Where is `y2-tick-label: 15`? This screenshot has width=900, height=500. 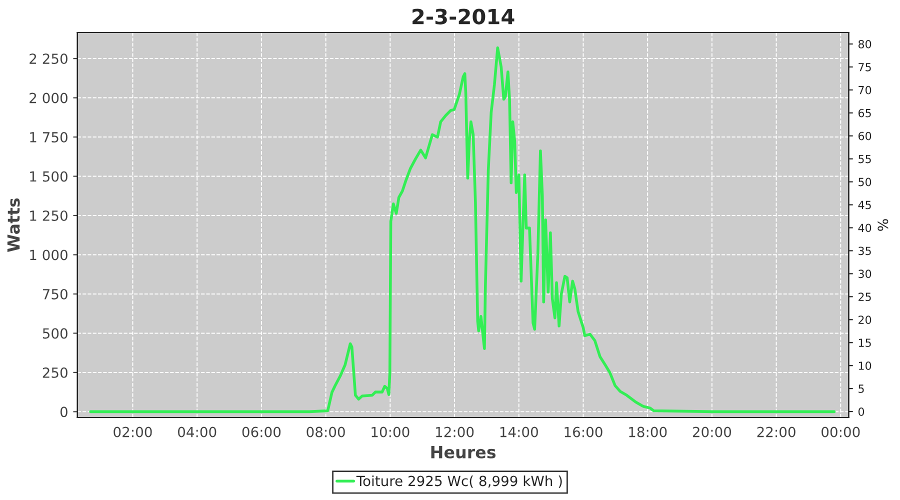 y2-tick-label: 15 is located at coordinates (864, 342).